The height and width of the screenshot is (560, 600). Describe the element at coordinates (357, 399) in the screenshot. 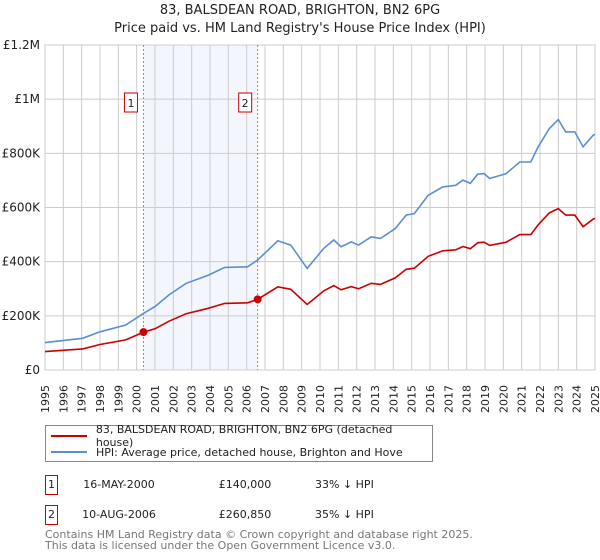

I see `x-tick-label: 2012` at that location.